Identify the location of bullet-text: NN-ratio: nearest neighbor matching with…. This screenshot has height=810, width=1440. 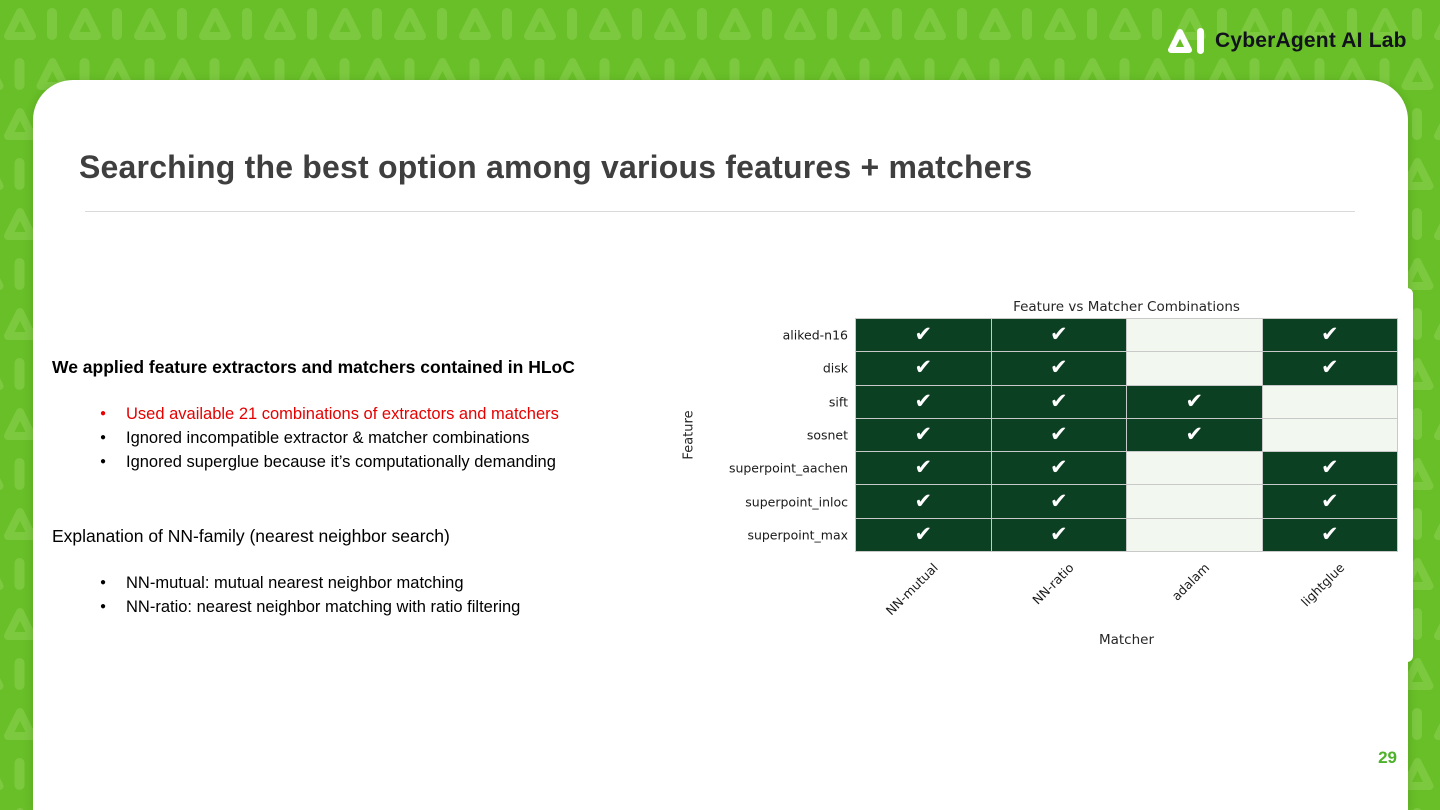
(323, 607).